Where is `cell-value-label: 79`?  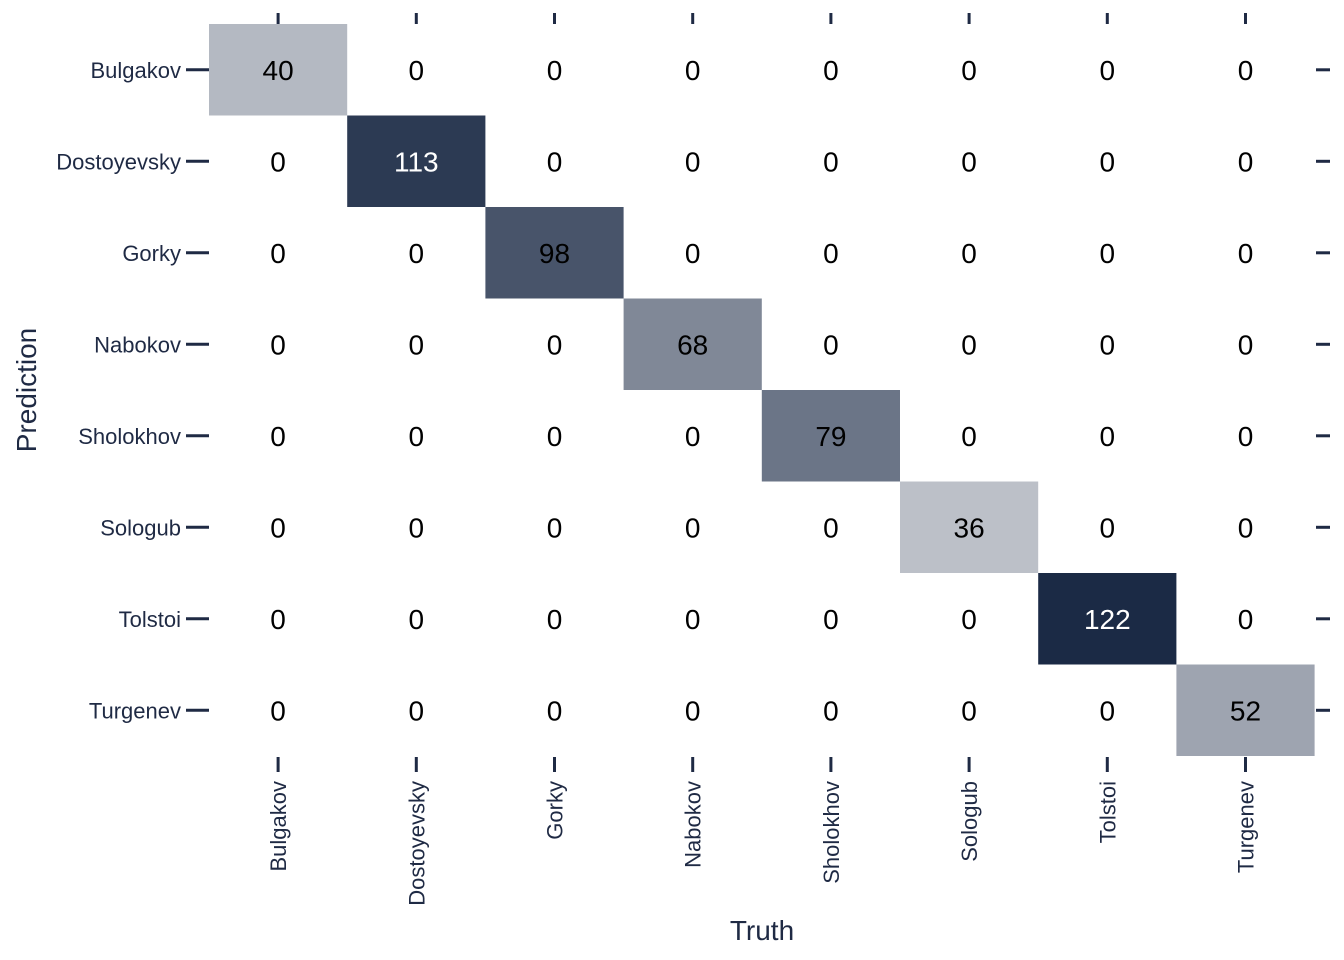 cell-value-label: 79 is located at coordinates (830, 436).